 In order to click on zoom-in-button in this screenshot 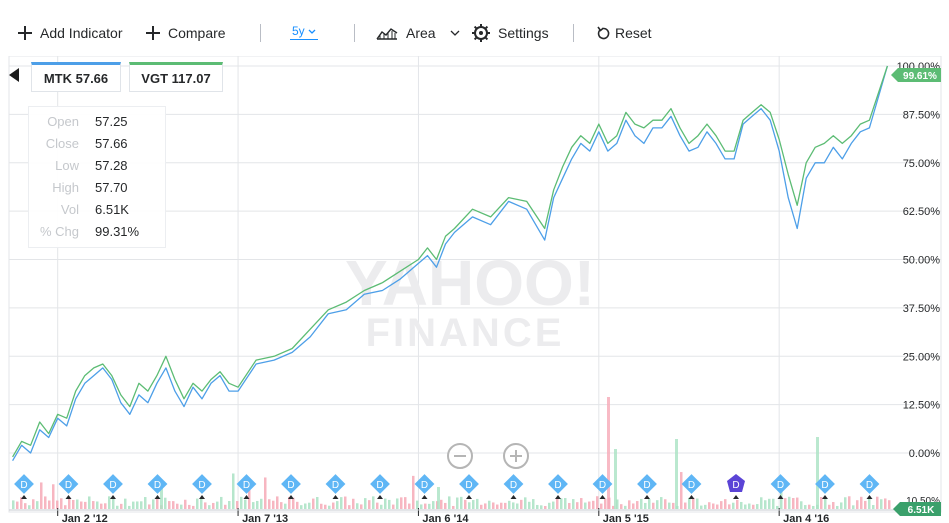, I will do `click(516, 456)`.